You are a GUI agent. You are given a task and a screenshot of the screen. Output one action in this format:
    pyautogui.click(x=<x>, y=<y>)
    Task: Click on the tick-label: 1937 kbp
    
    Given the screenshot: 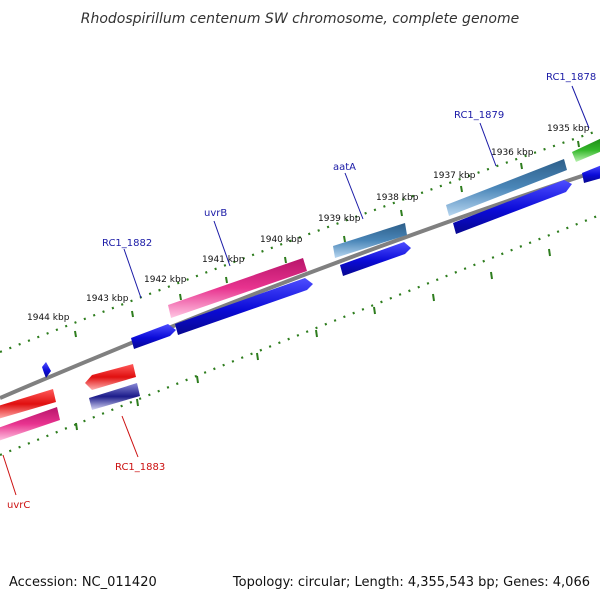 What is the action you would take?
    pyautogui.click(x=454, y=176)
    